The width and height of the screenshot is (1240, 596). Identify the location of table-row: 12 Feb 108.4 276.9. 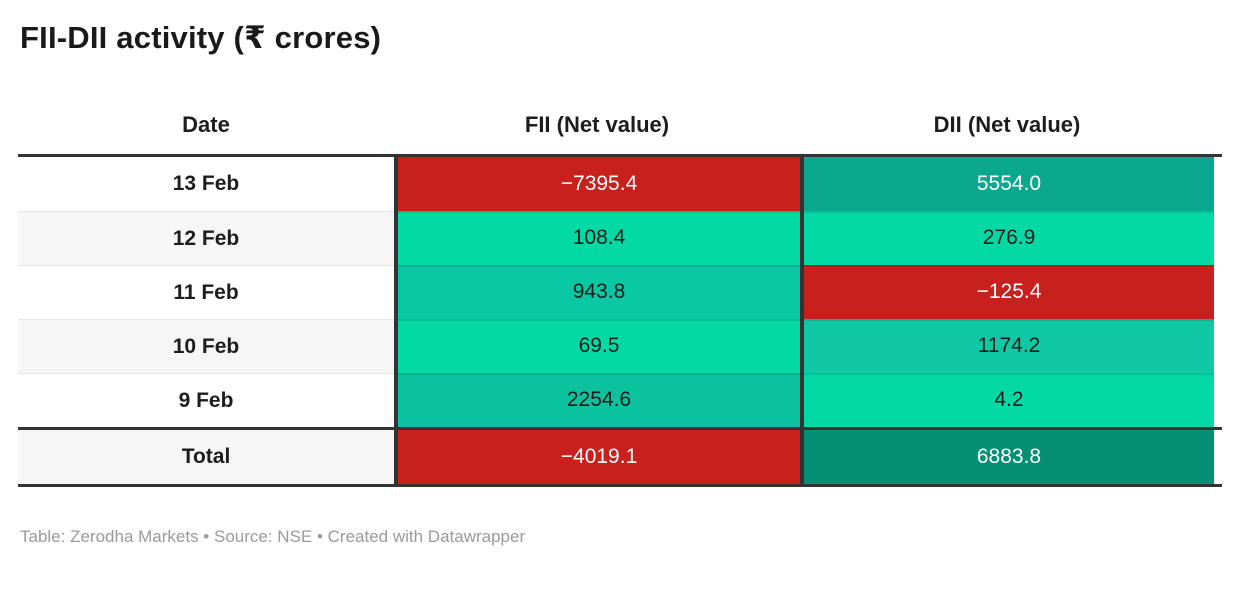
(620, 238).